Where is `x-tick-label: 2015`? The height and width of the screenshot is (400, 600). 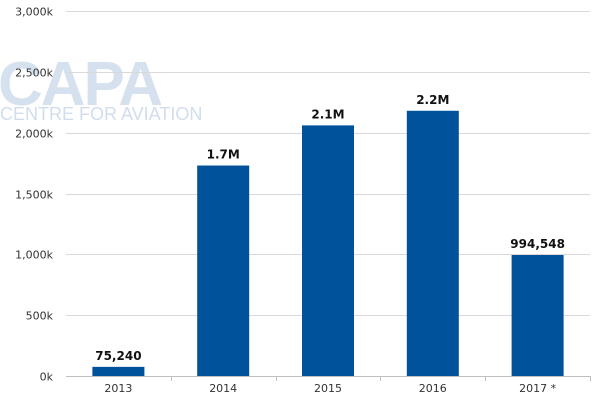
x-tick-label: 2015 is located at coordinates (328, 388).